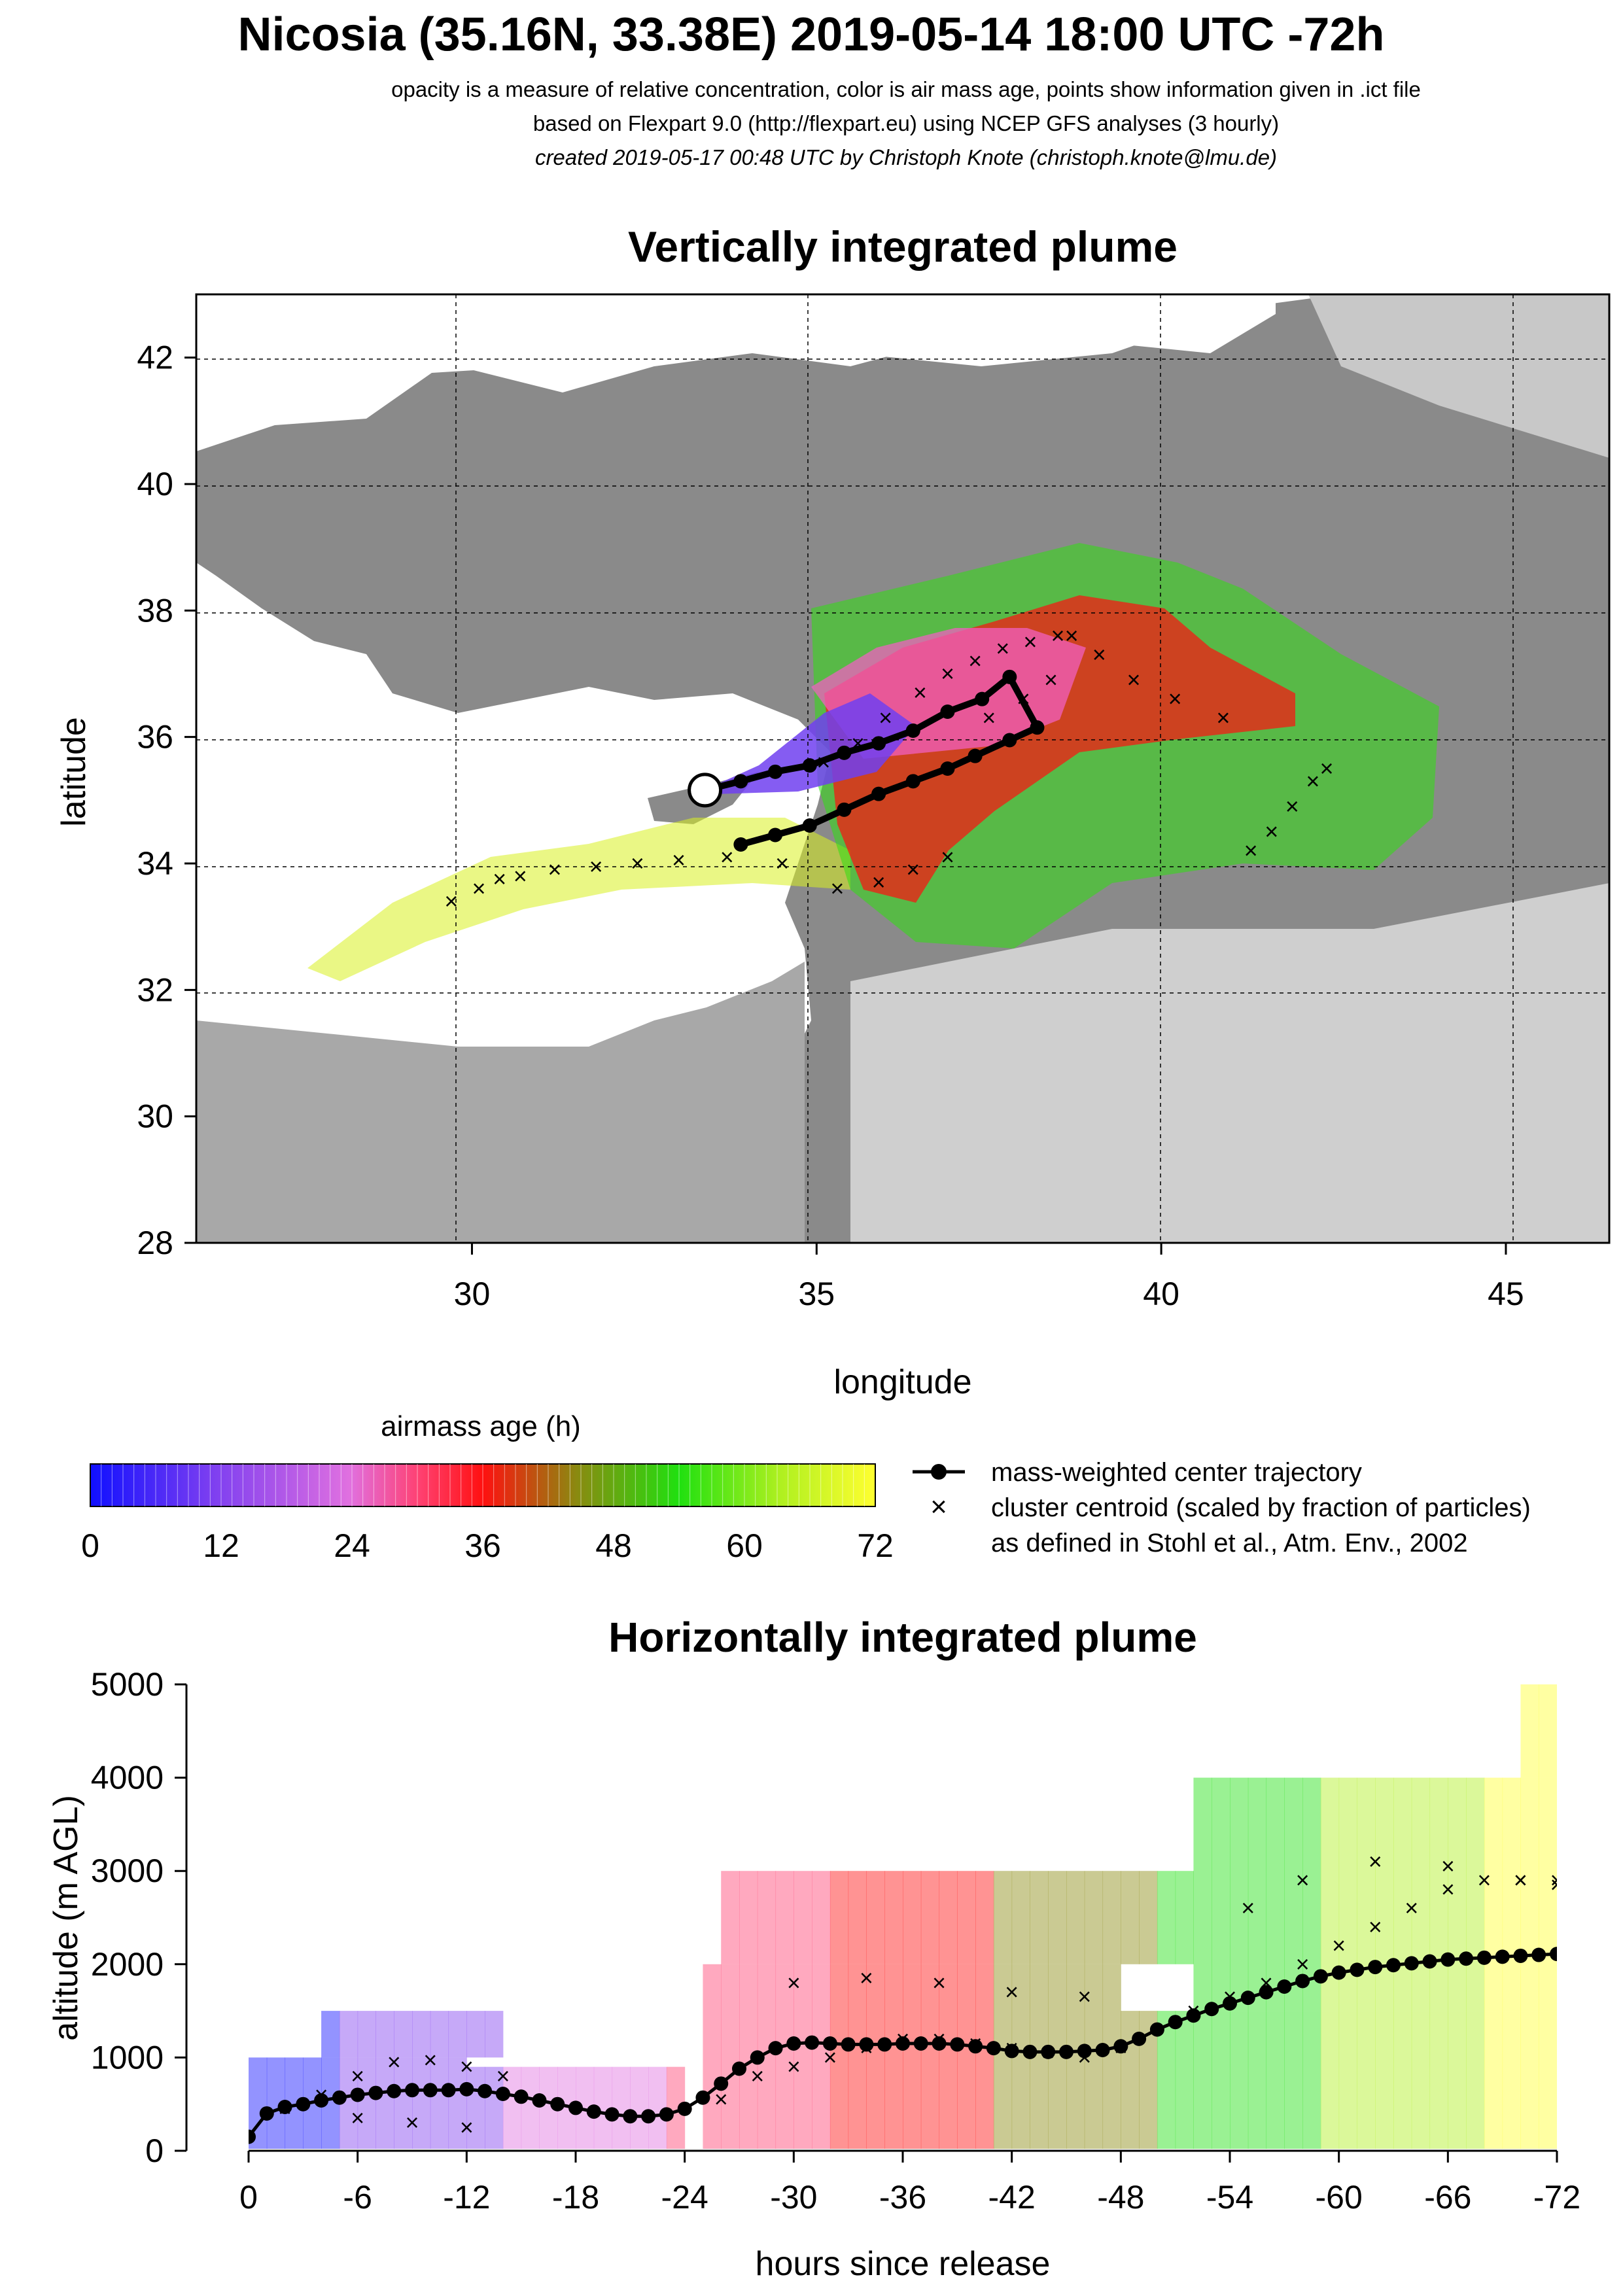  Describe the element at coordinates (1556, 2197) in the screenshot. I see `profile-x-tick-label: -72` at that location.